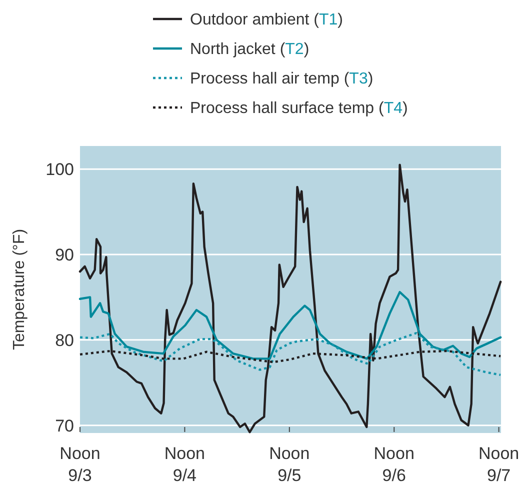  Describe the element at coordinates (64, 340) in the screenshot. I see `y-tick-label: 80` at that location.